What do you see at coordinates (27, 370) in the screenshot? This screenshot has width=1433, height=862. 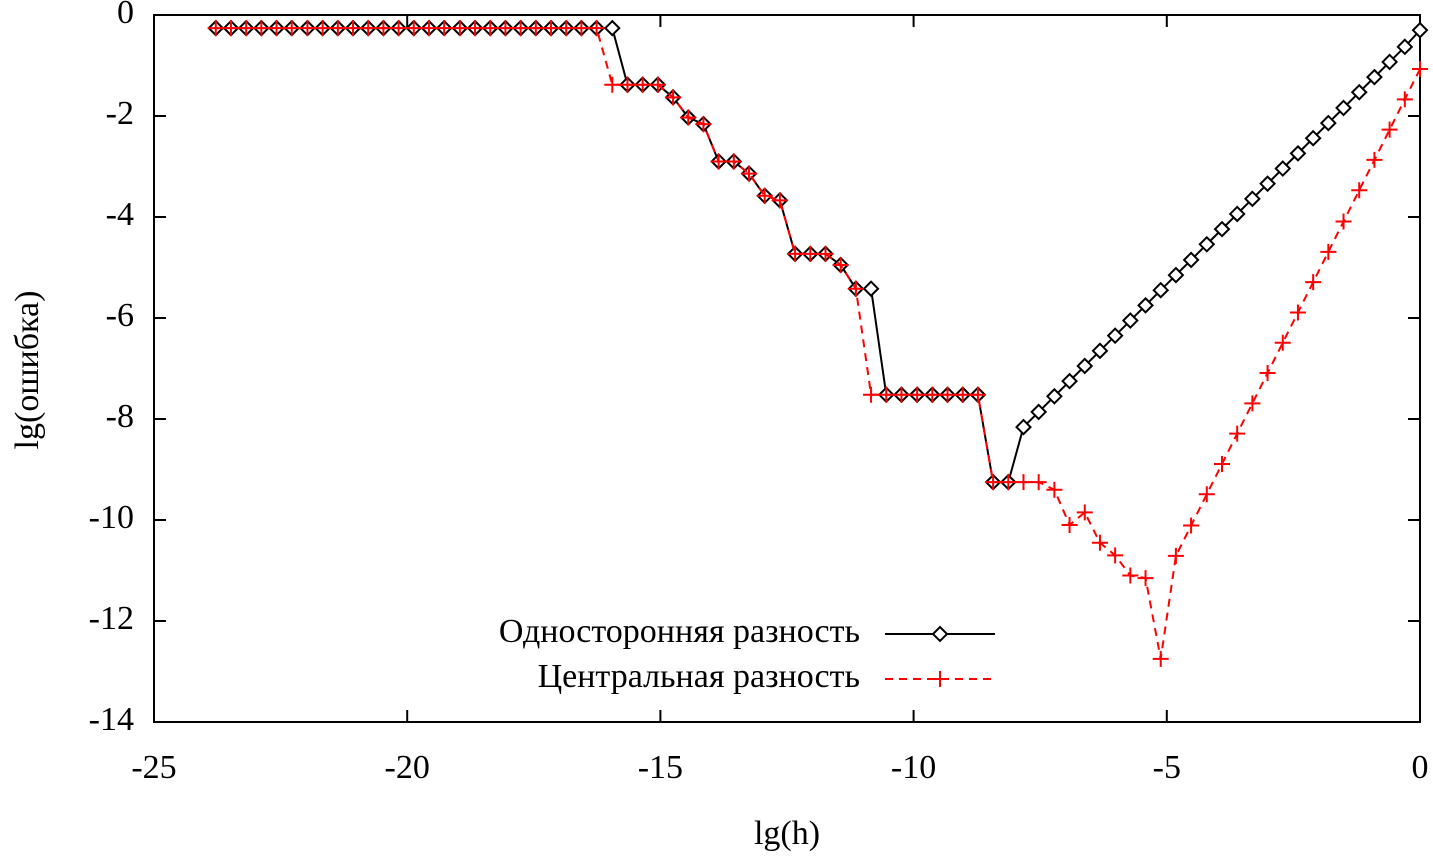 I see `y-axis-label: lg(ошибка)` at bounding box center [27, 370].